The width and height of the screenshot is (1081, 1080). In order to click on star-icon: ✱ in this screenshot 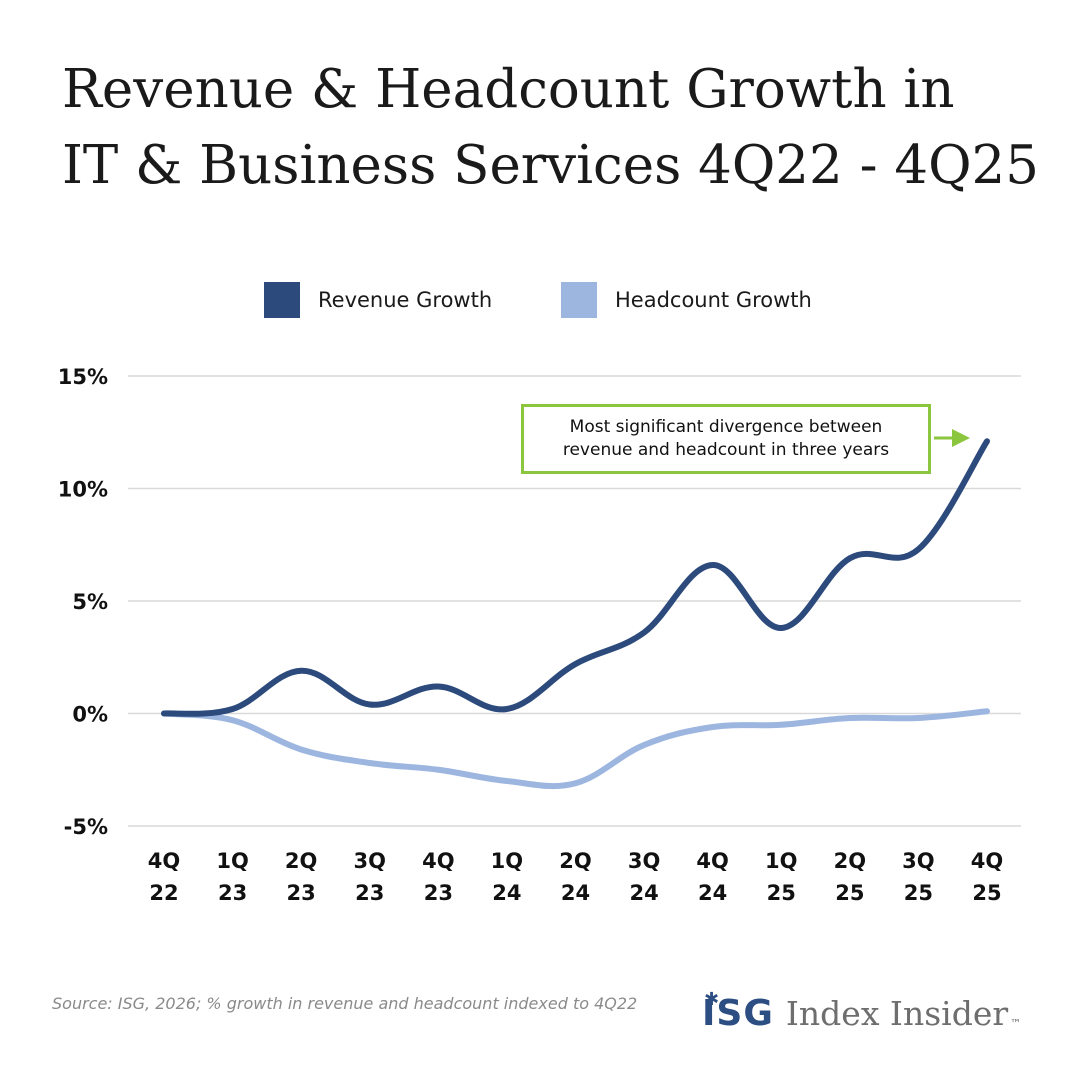, I will do `click(712, 999)`.